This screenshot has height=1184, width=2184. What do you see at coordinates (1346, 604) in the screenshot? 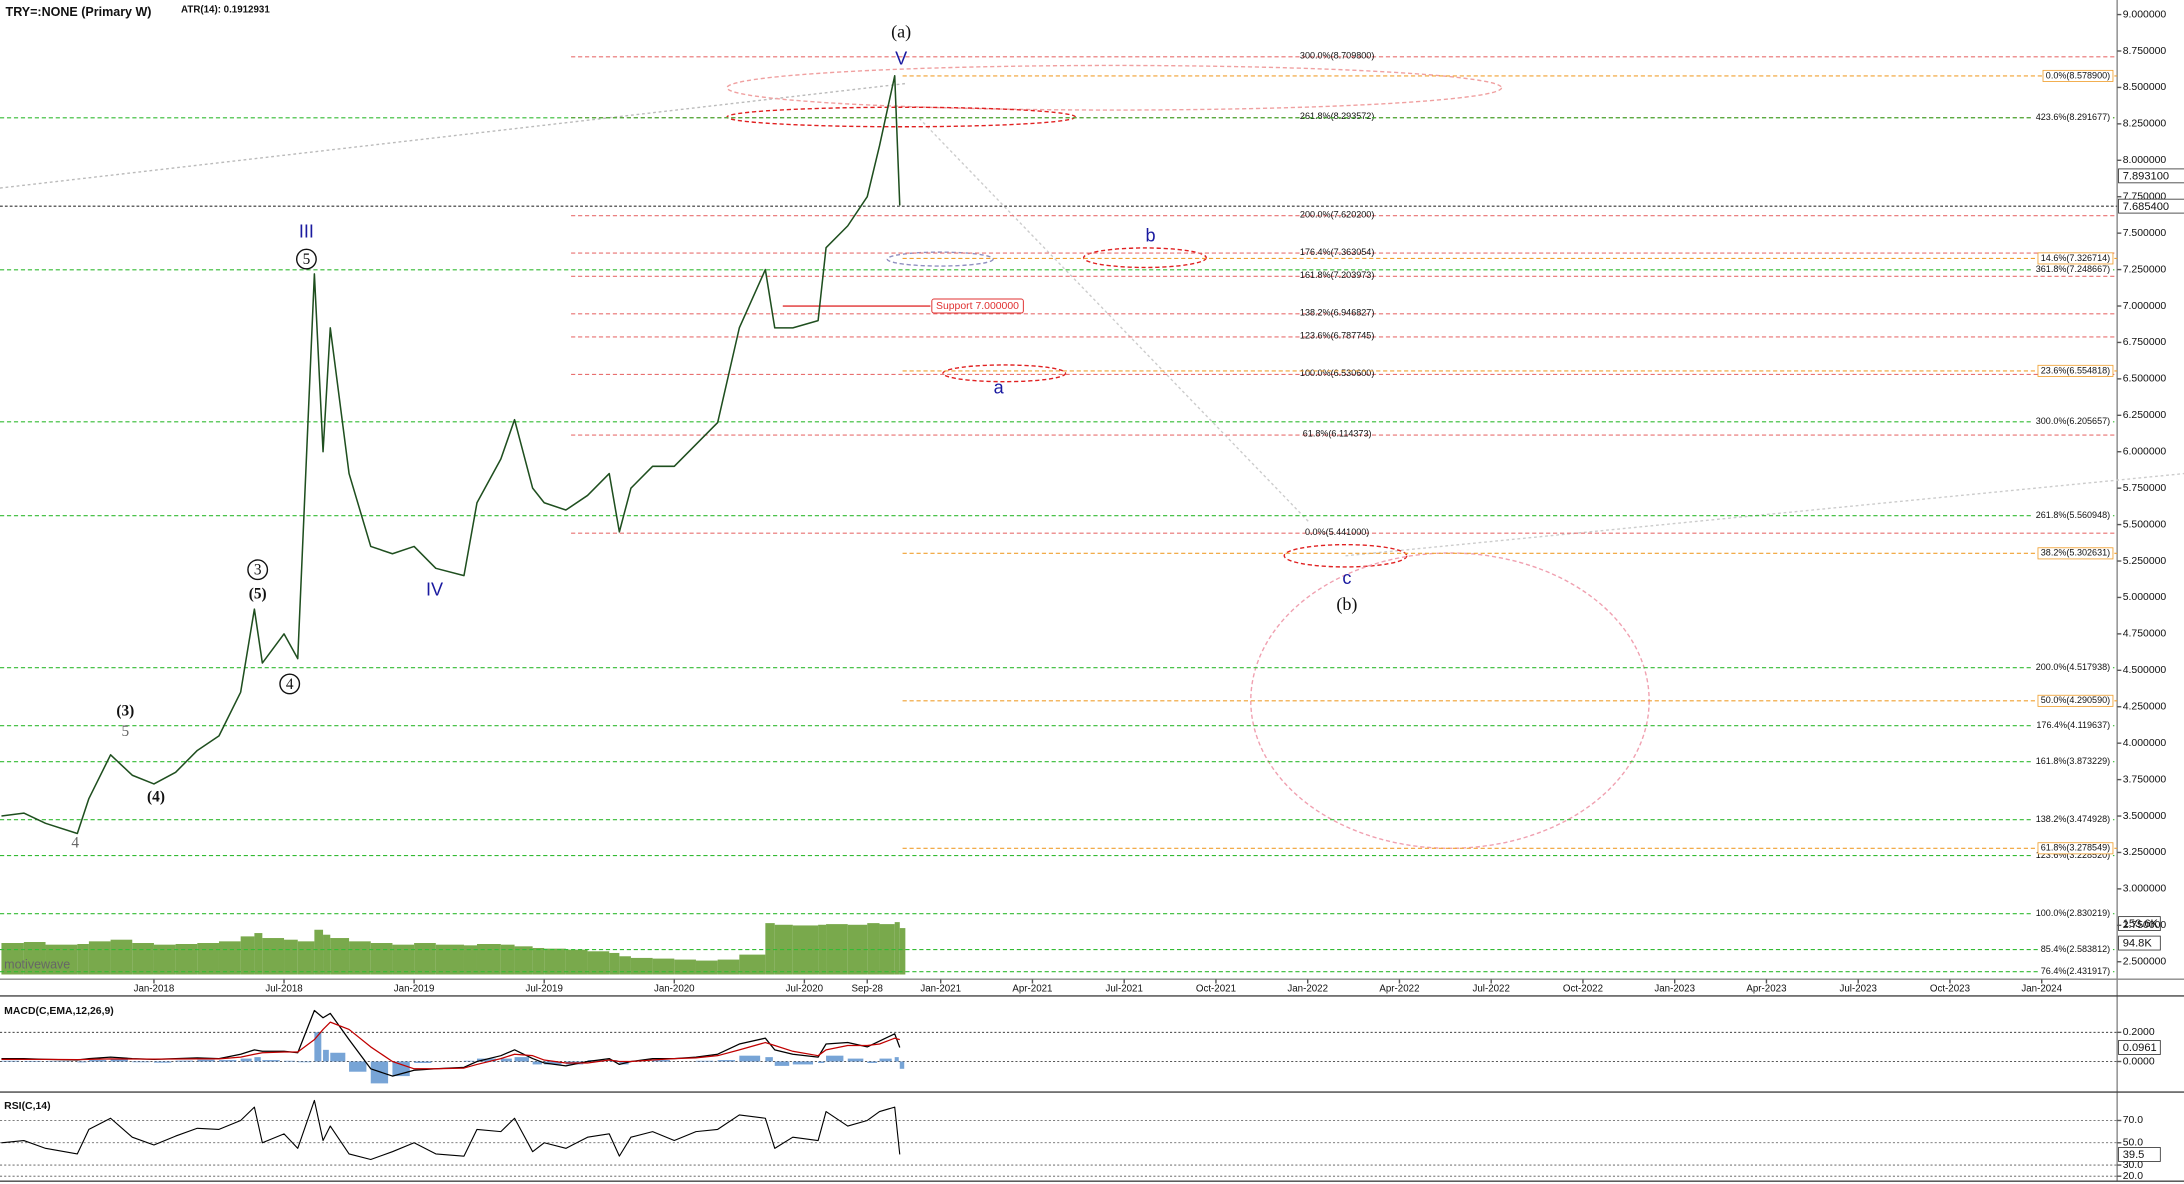
I see `wave-label: (b)` at bounding box center [1346, 604].